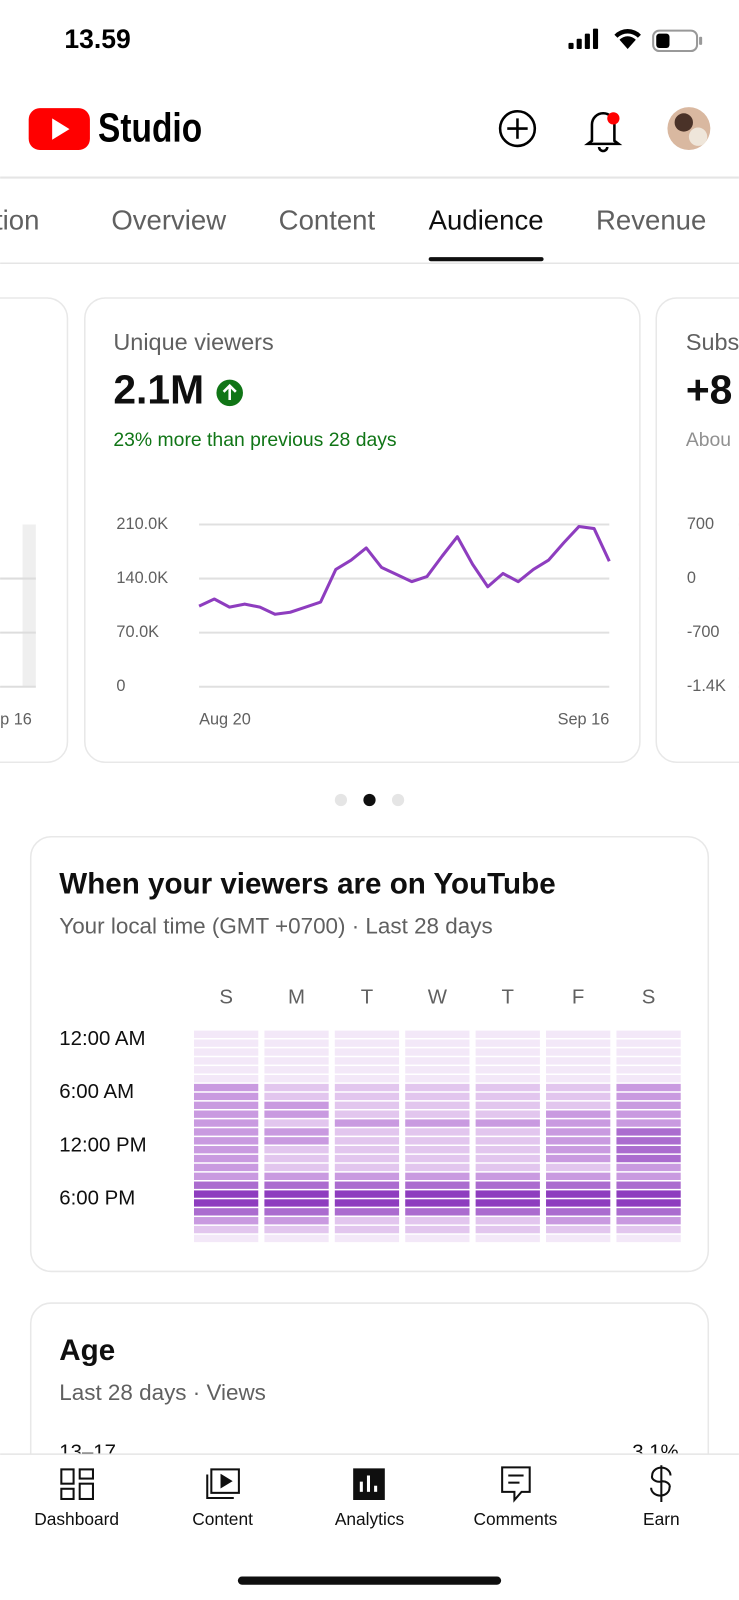 The width and height of the screenshot is (739, 1600). I want to click on tab-bar: ation Overview Content Audience Revenue, so click(353, 233).